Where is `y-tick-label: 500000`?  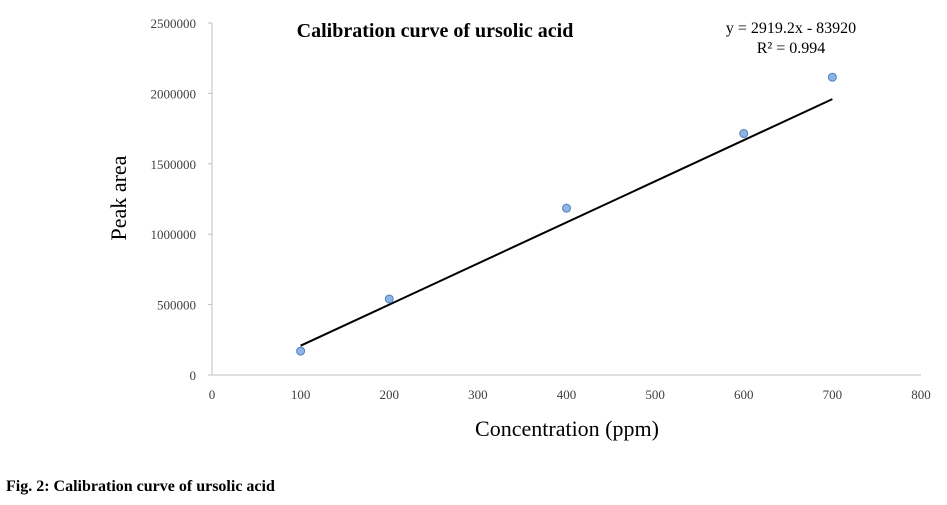 y-tick-label: 500000 is located at coordinates (176, 305).